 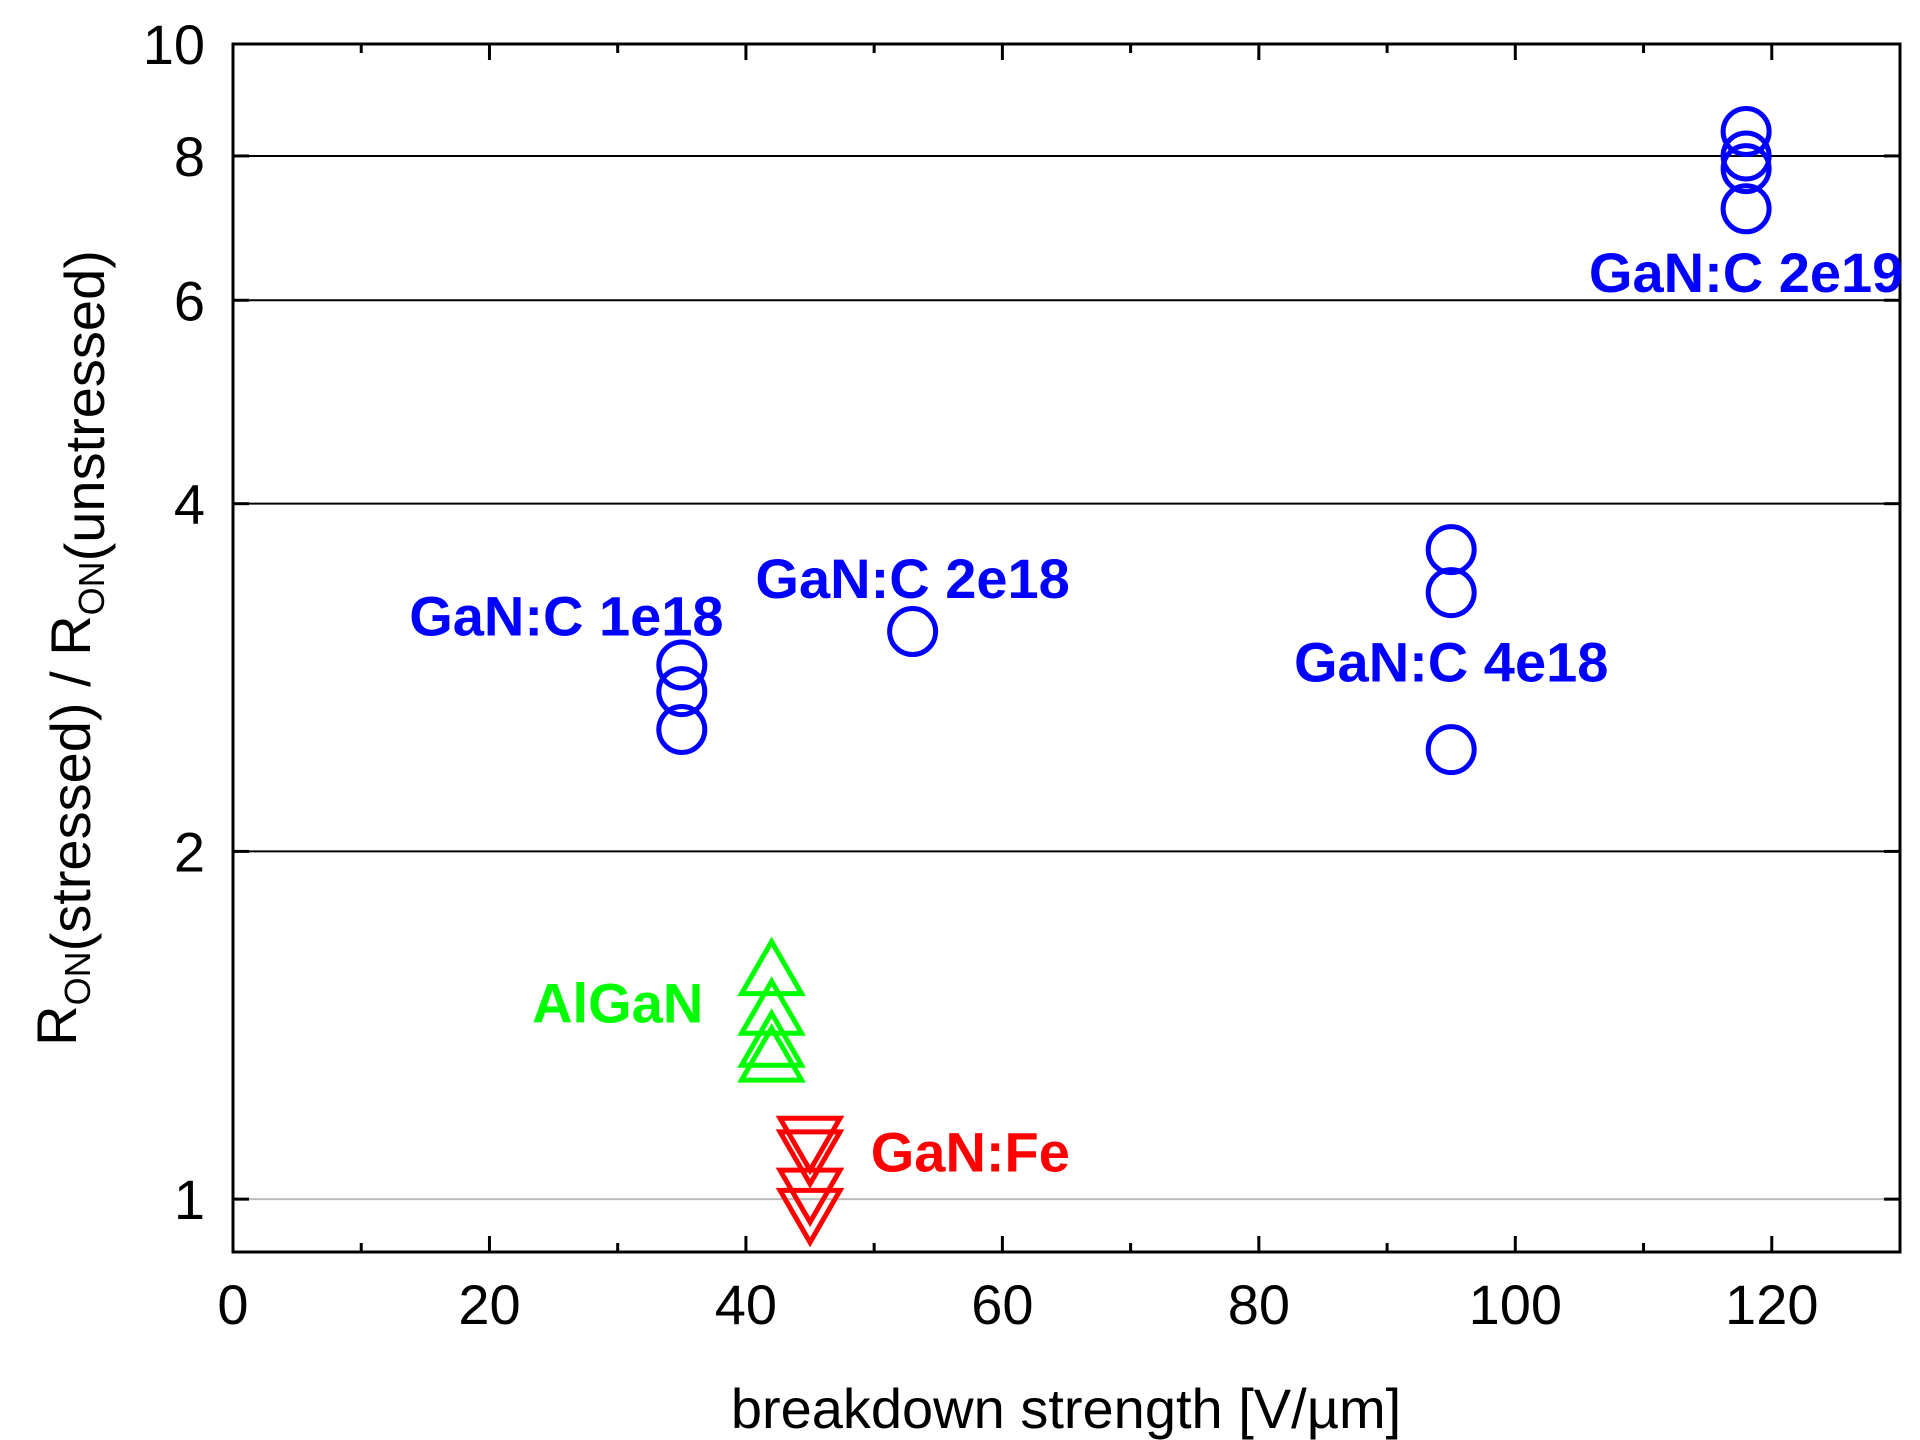 I want to click on x-tick-labels: 0 20 40 60 80 100 120, so click(x=1017, y=1304).